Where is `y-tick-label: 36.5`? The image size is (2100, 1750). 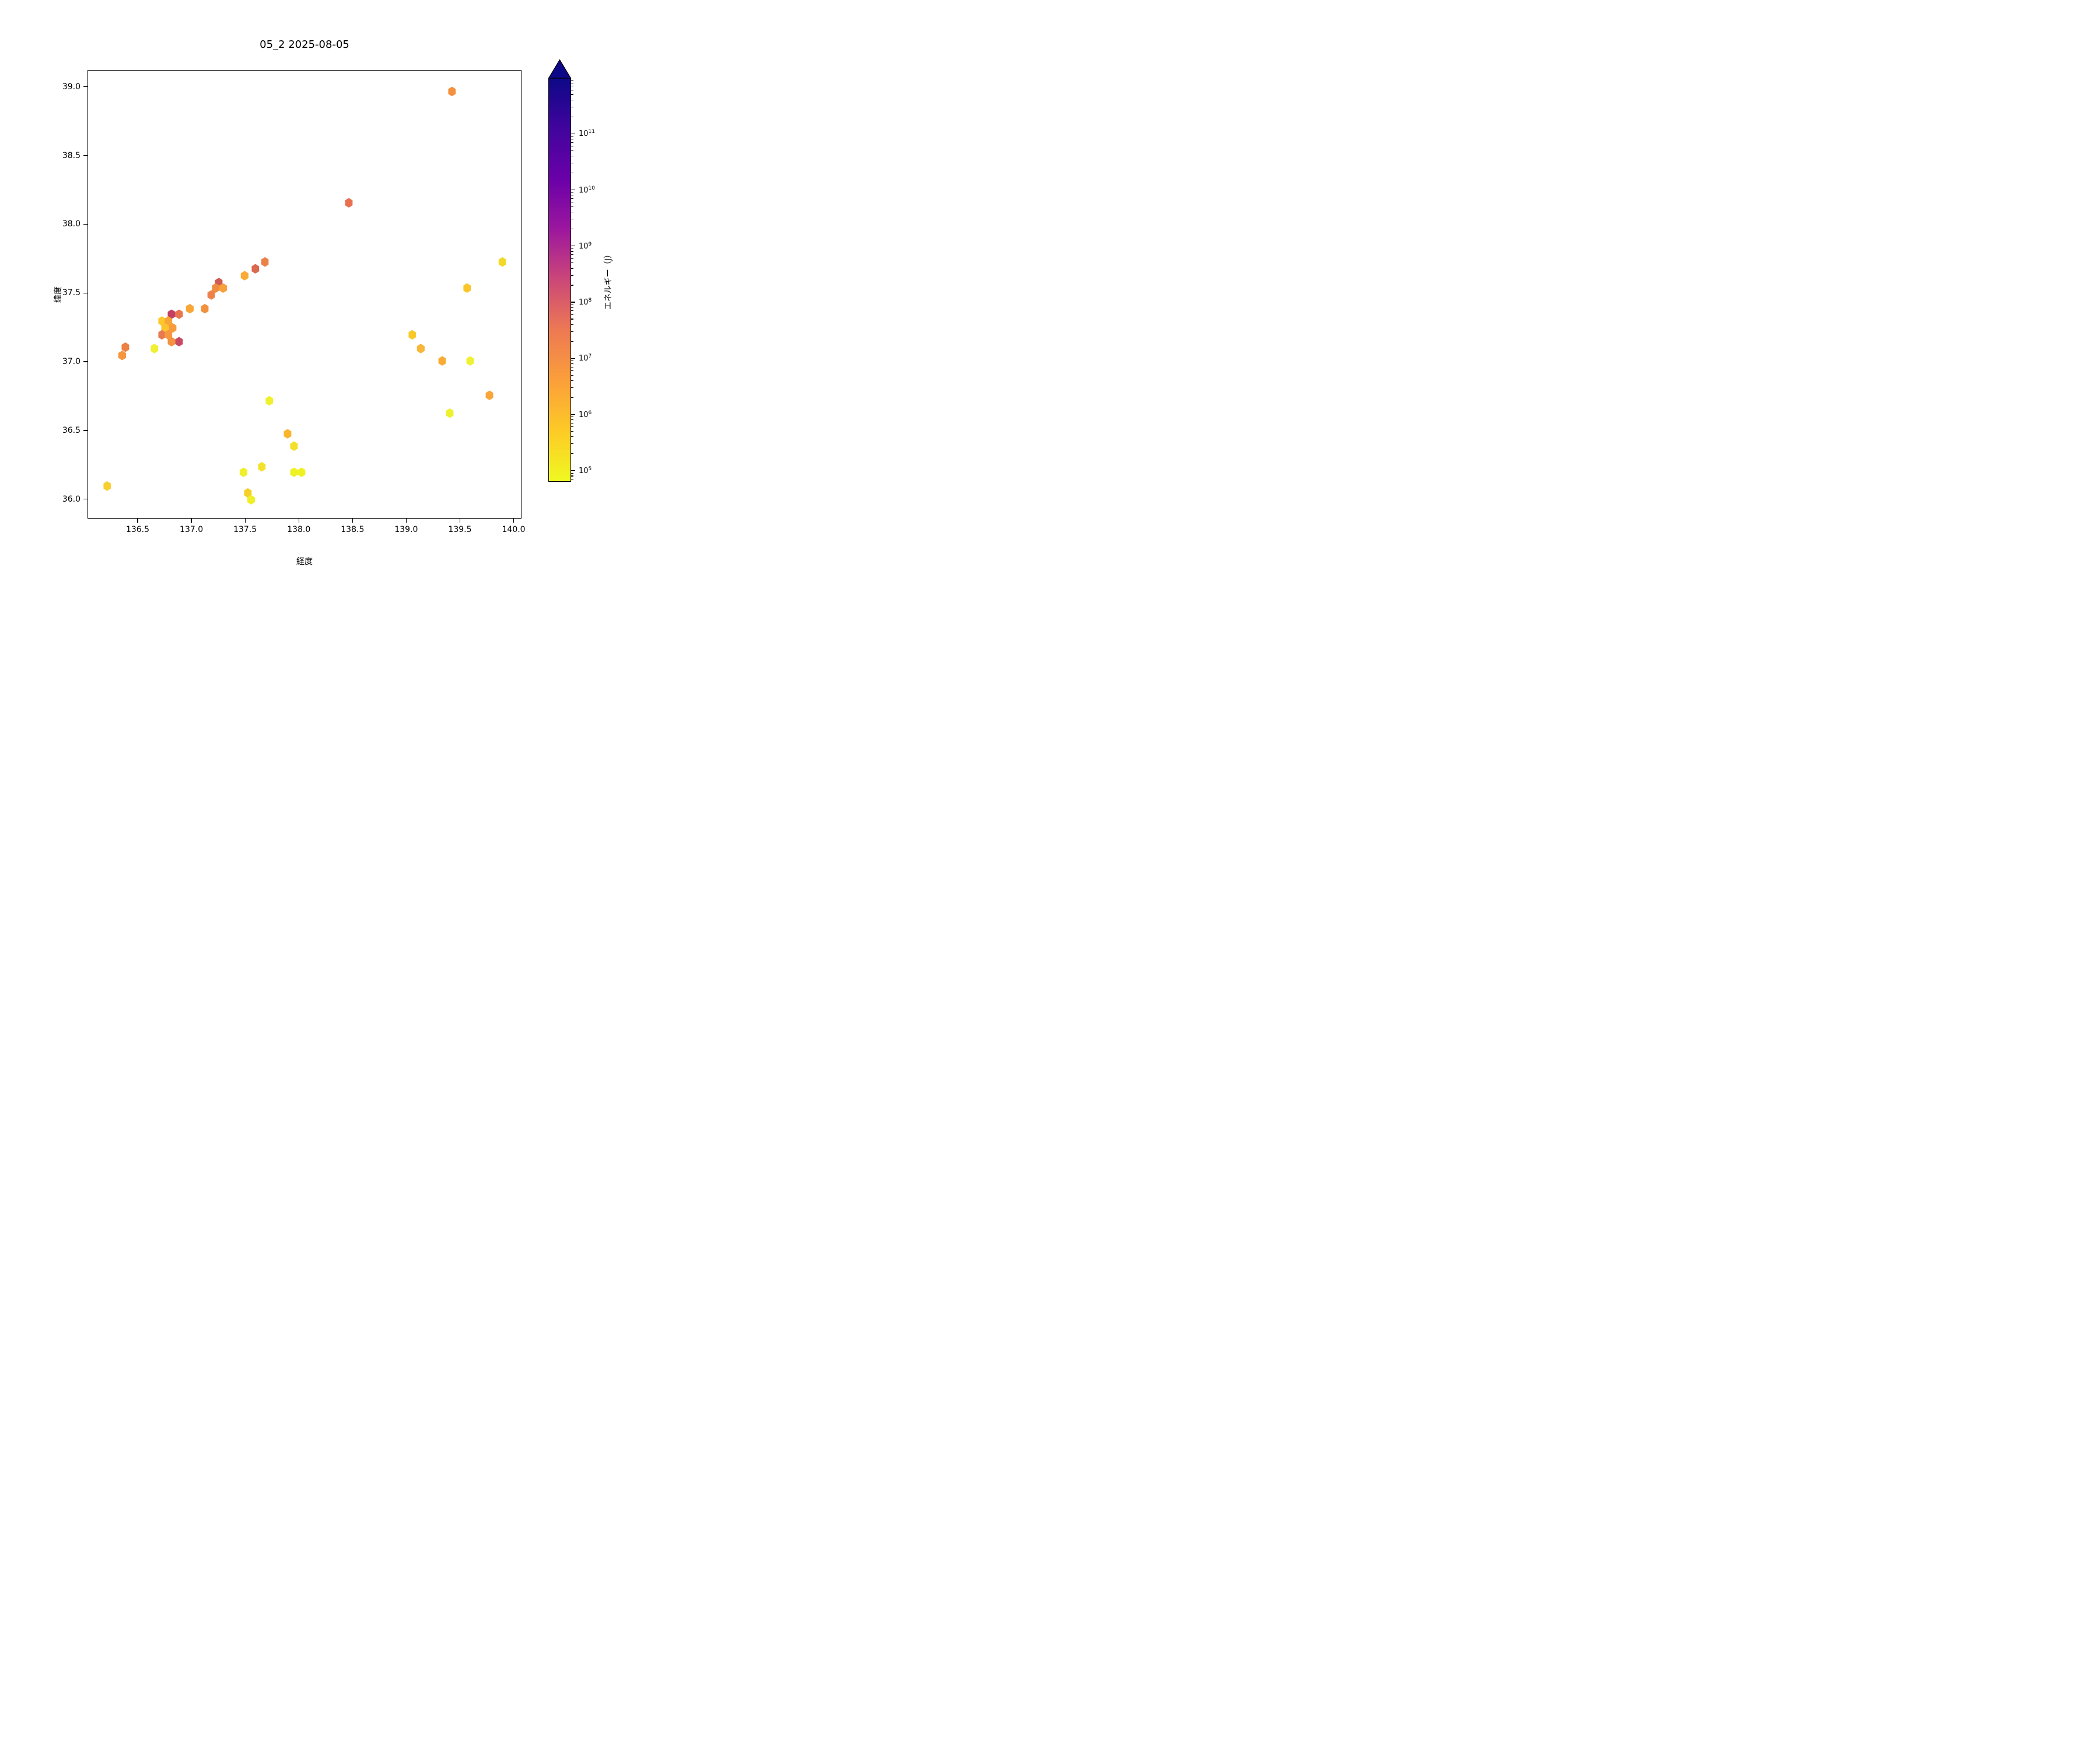 y-tick-label: 36.5 is located at coordinates (71, 430).